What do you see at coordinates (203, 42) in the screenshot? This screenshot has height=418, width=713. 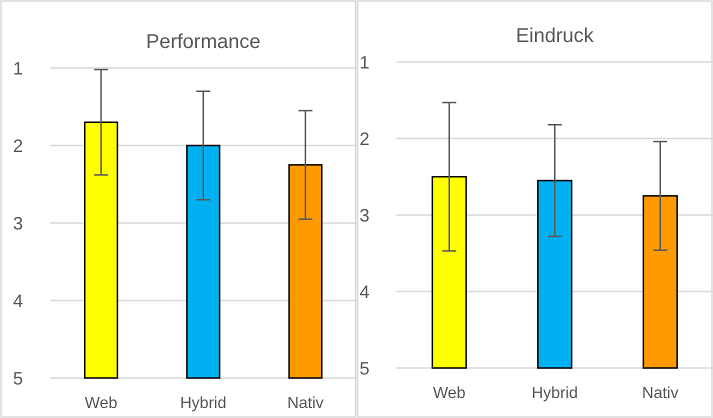 I see `chart-title: Performance` at bounding box center [203, 42].